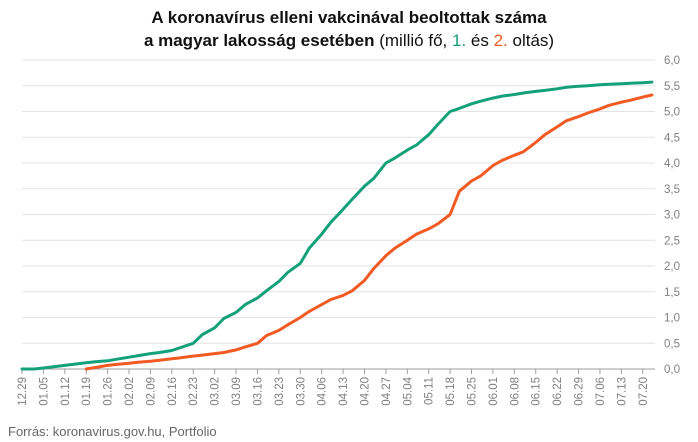 The width and height of the screenshot is (698, 442). Describe the element at coordinates (601, 391) in the screenshot. I see `x-tick-label: 07.06` at that location.